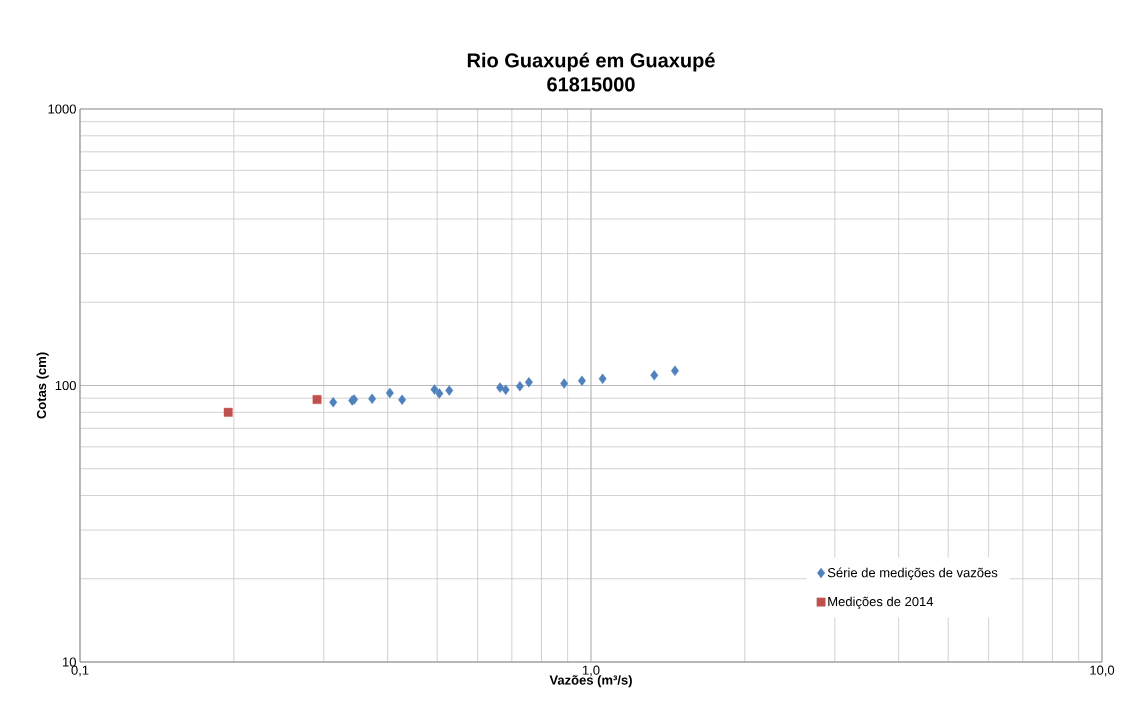  I want to click on y-tick-label: 1000, so click(62, 109).